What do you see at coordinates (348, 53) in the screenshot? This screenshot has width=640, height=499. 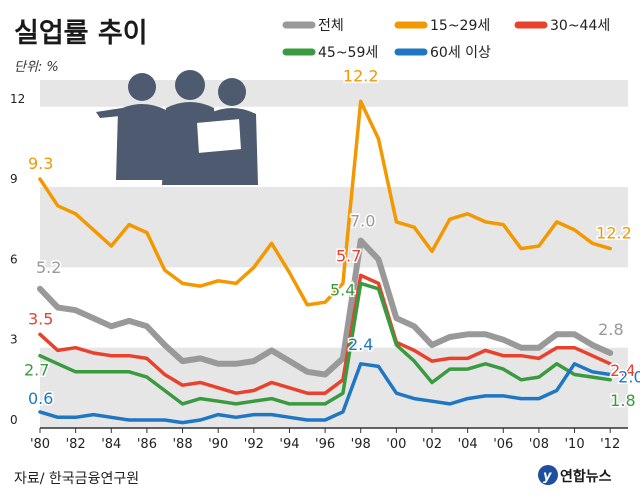 I see `legend-label: 45~59세` at bounding box center [348, 53].